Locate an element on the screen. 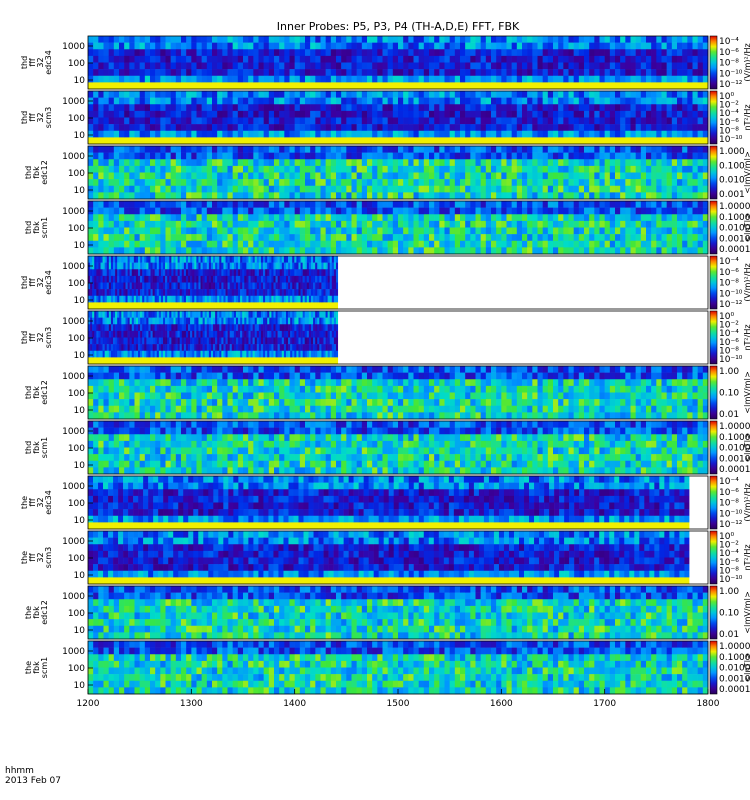  colorbar-label: (V/m)²/Hz is located at coordinates (746, 282).